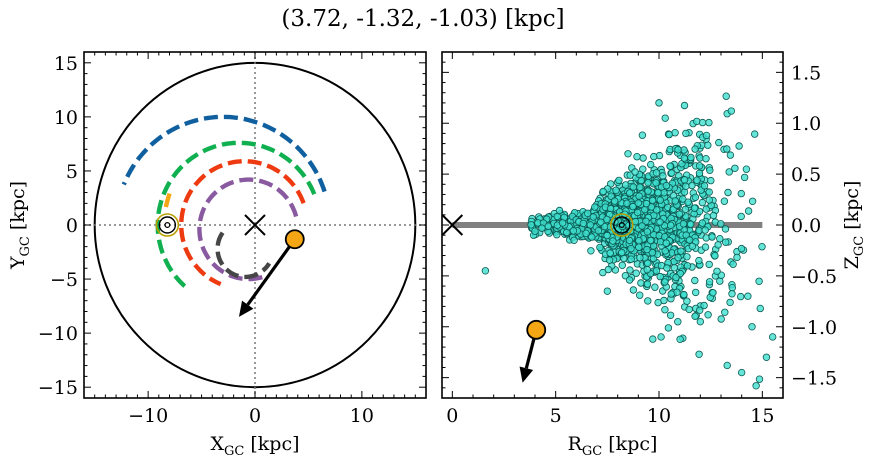  I want to click on y-axis-label: ZGC [kpc], so click(854, 225).